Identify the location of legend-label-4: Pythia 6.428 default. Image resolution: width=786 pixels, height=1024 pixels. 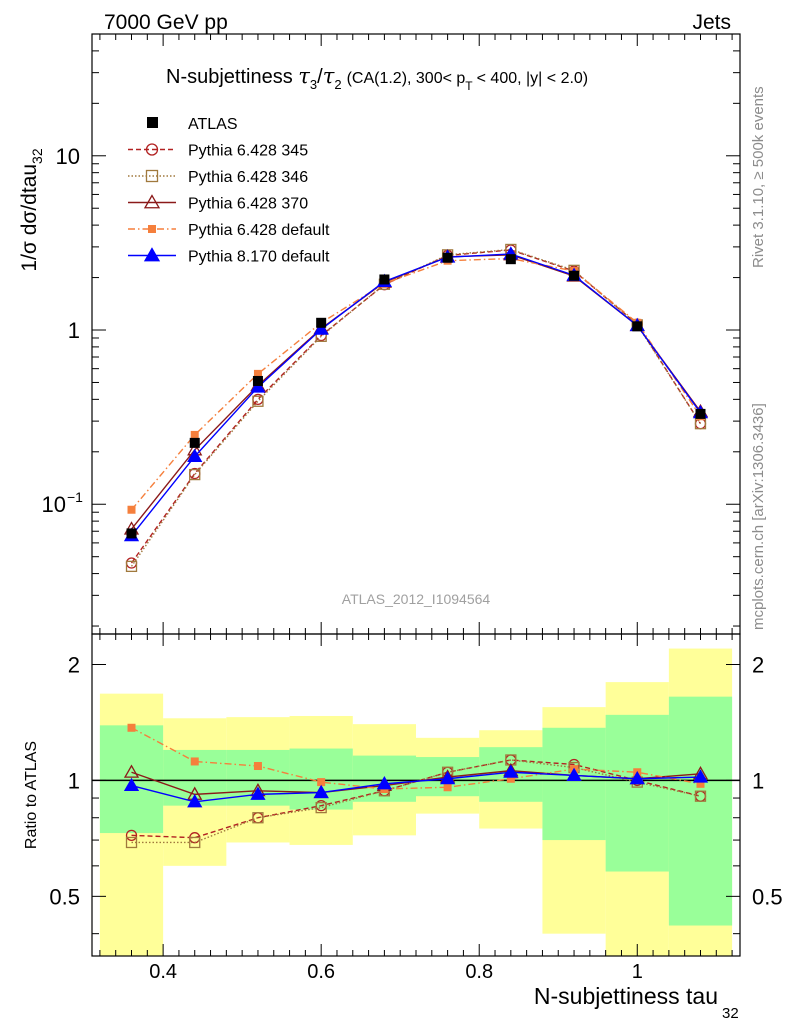
(259, 230).